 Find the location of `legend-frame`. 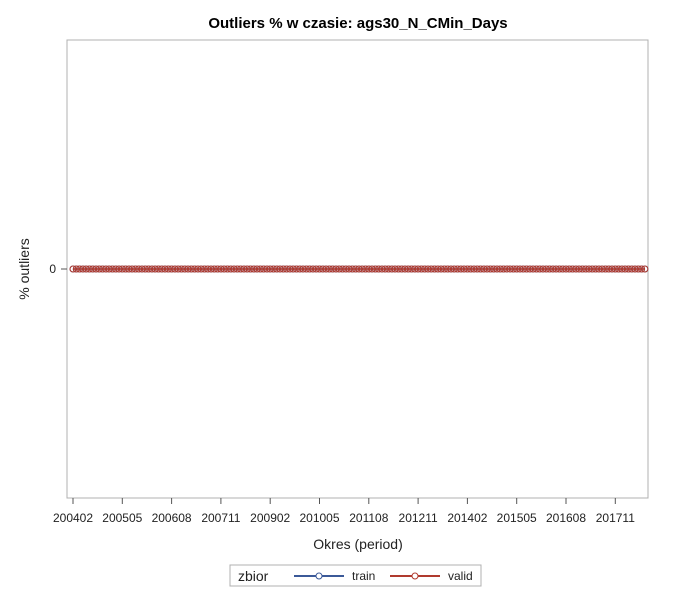

legend-frame is located at coordinates (355, 575).